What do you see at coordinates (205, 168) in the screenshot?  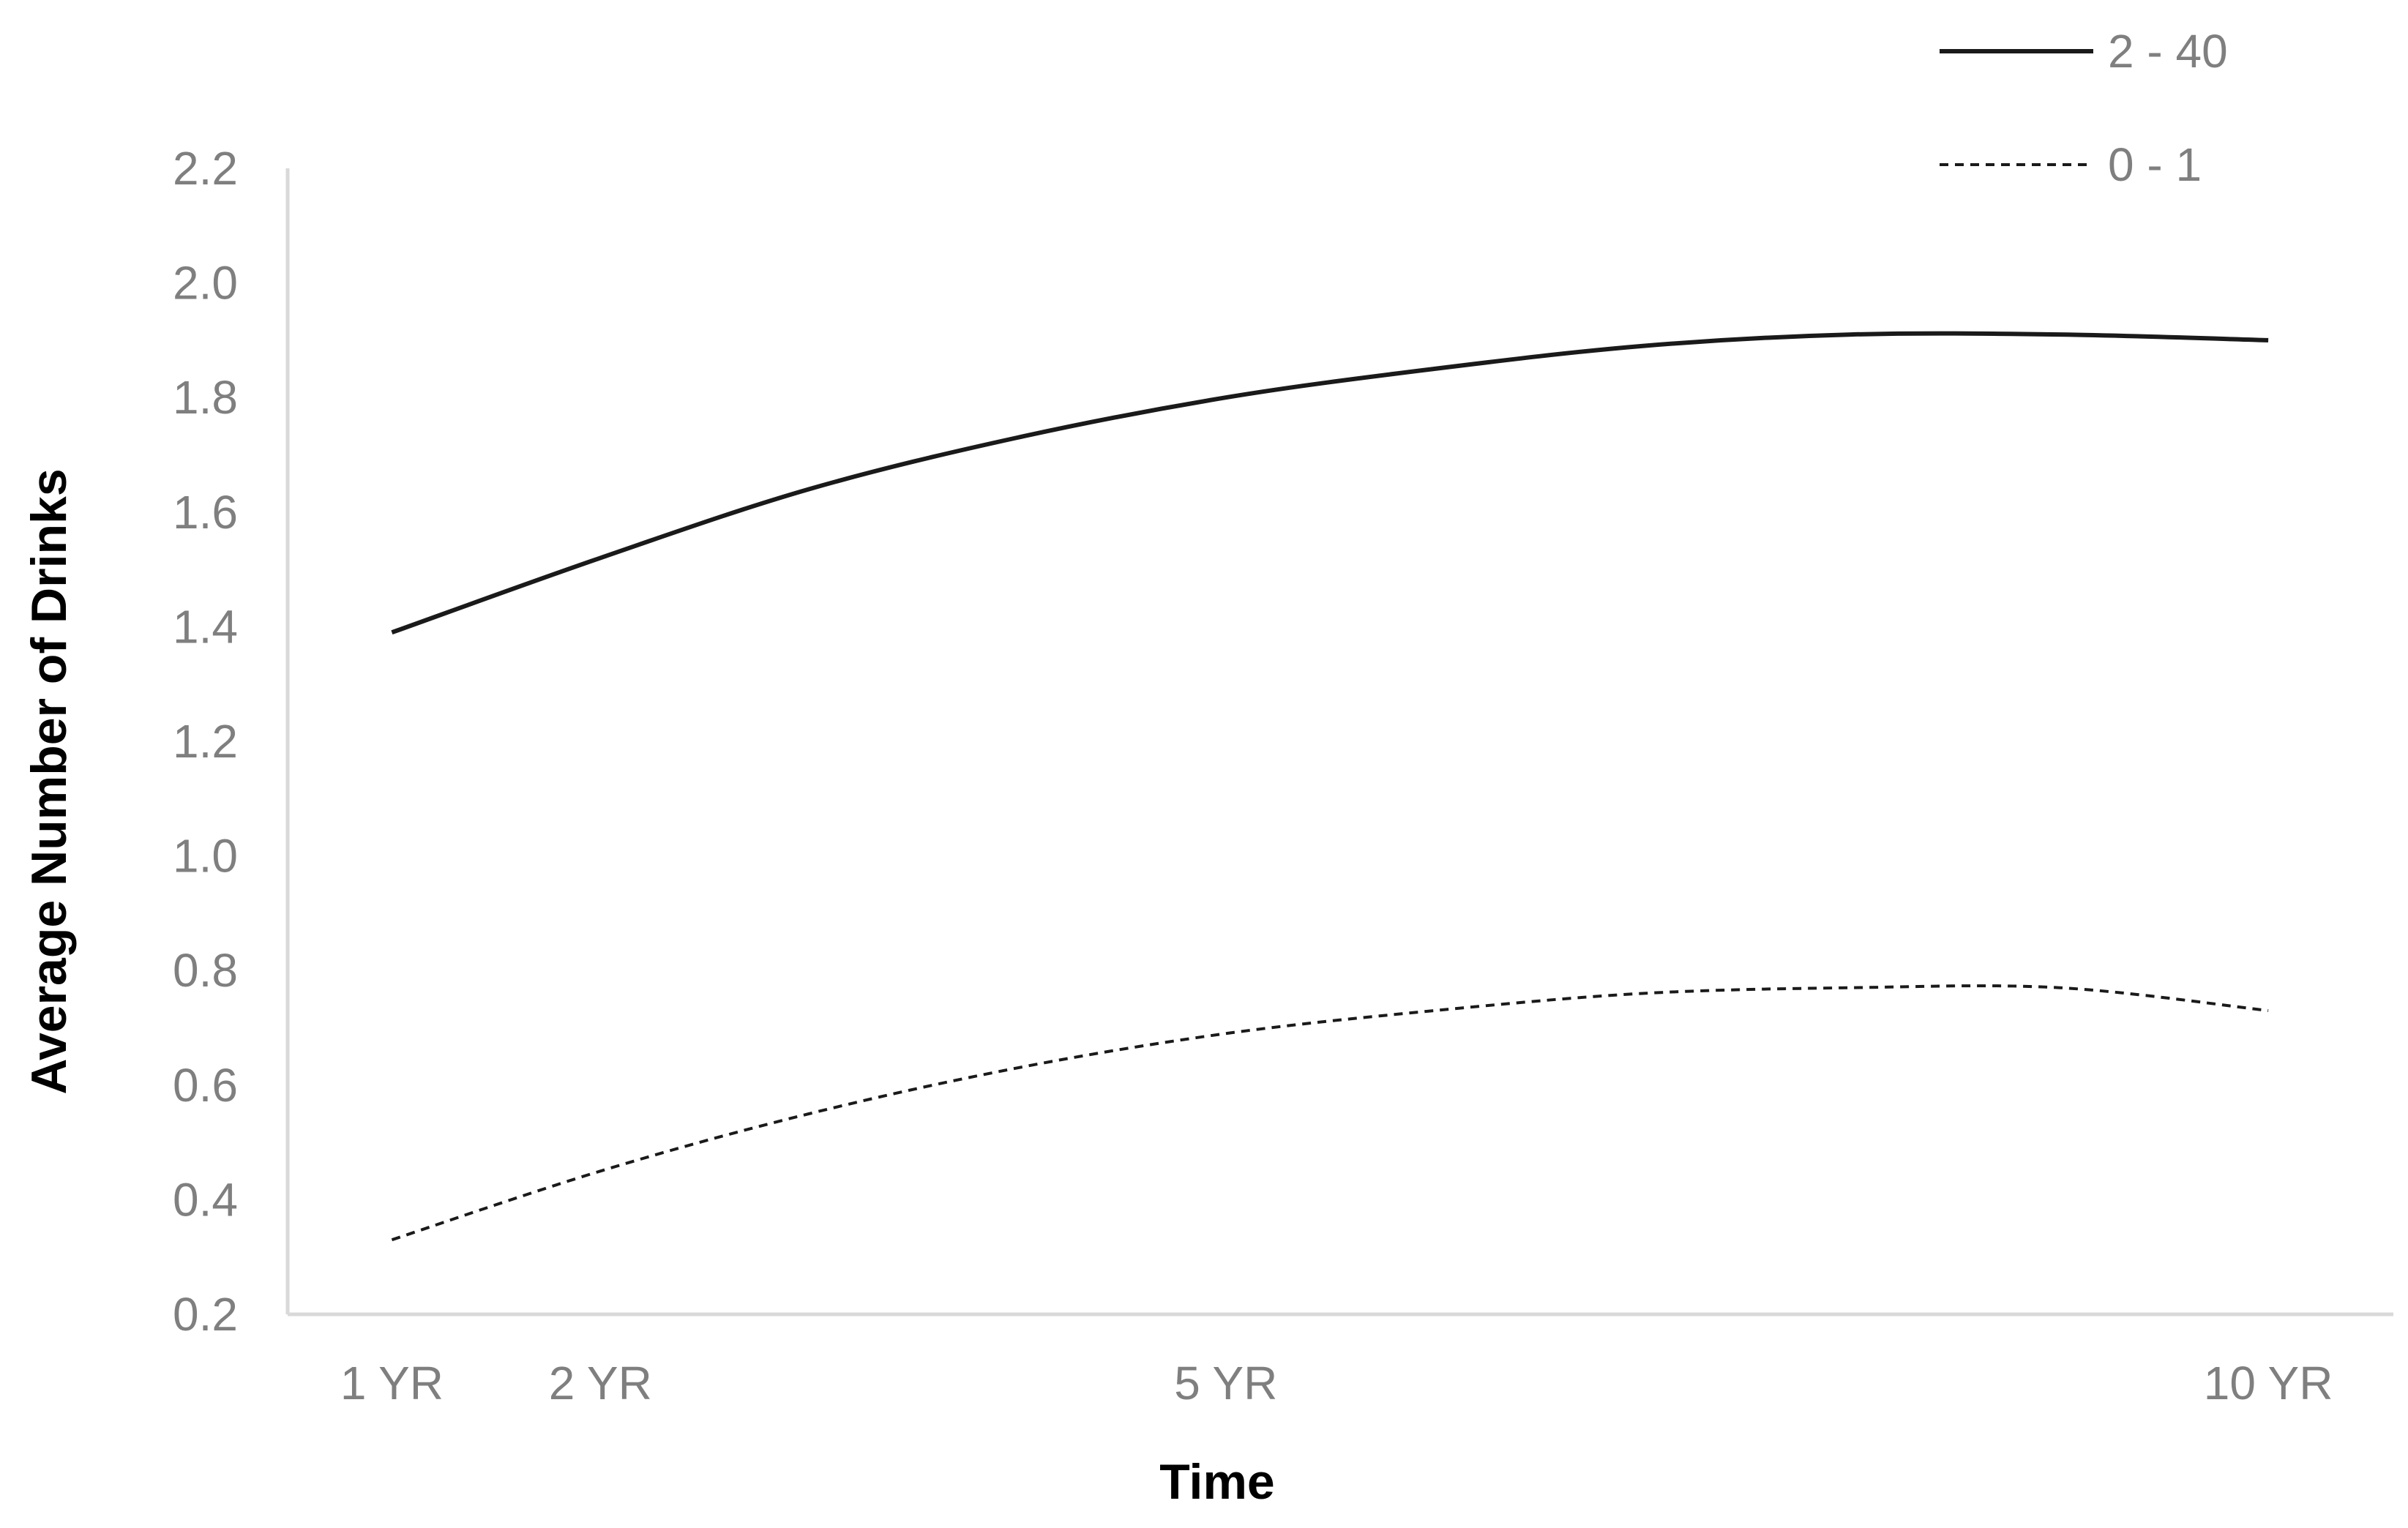 I see `y-tick-label: 2.2` at bounding box center [205, 168].